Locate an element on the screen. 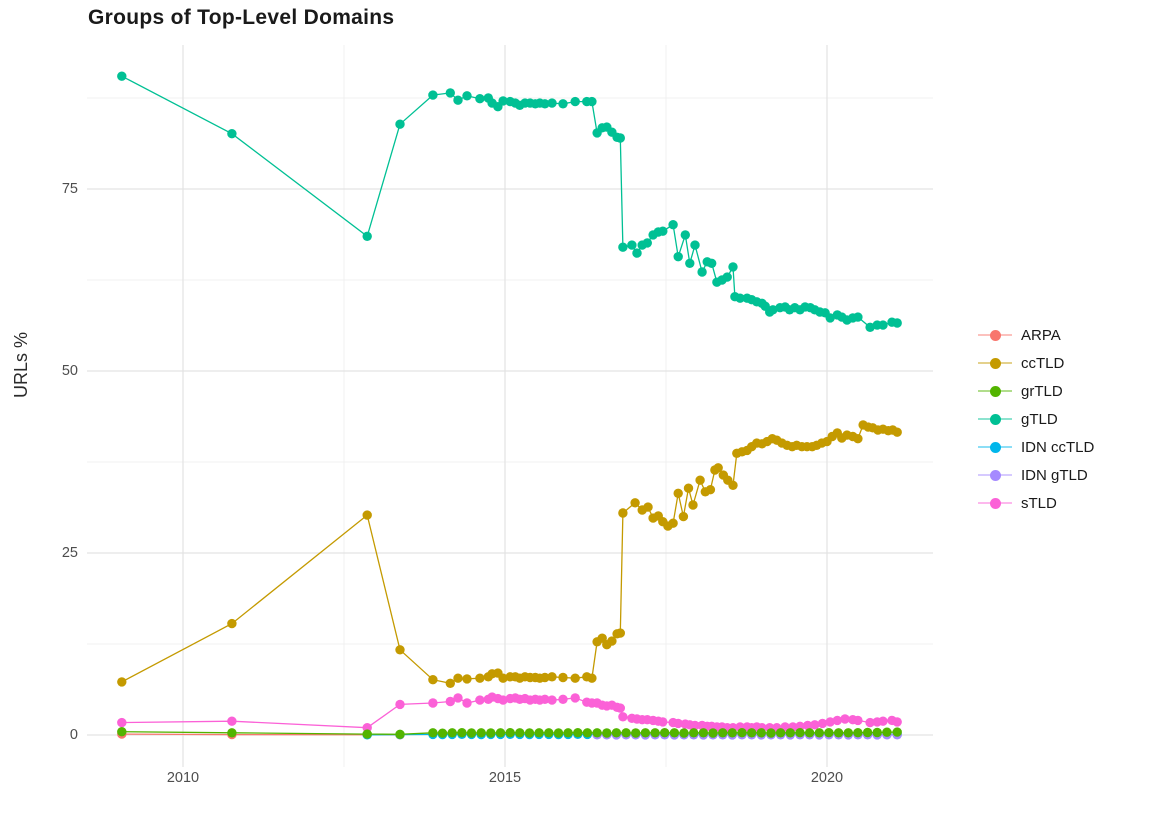  y-tick-label: 50 is located at coordinates (69, 371).